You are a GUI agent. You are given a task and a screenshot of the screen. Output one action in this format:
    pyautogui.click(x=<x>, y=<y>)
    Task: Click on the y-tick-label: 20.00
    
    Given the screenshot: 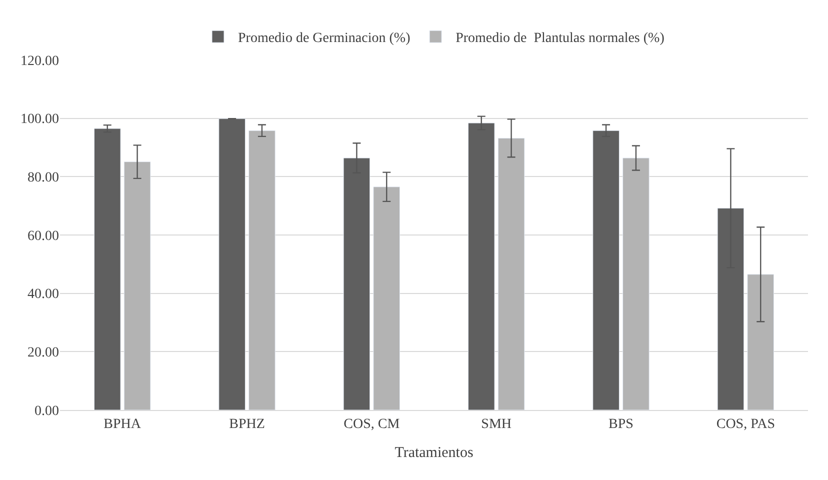 What is the action you would take?
    pyautogui.click(x=43, y=353)
    